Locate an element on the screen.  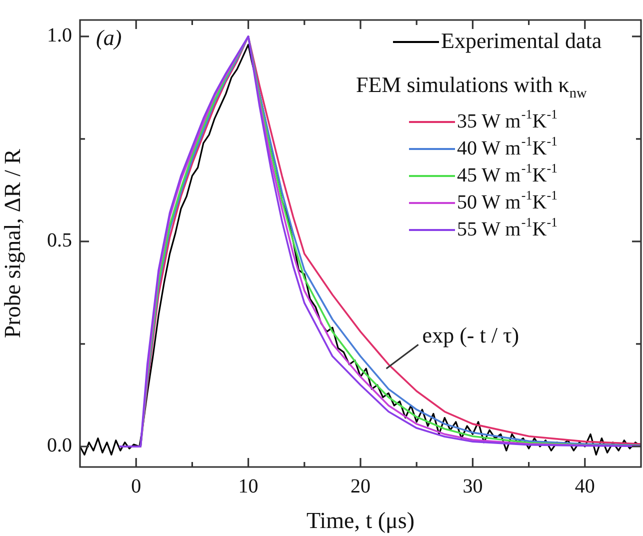
y-tick-label: 0.5 is located at coordinates (59, 241).